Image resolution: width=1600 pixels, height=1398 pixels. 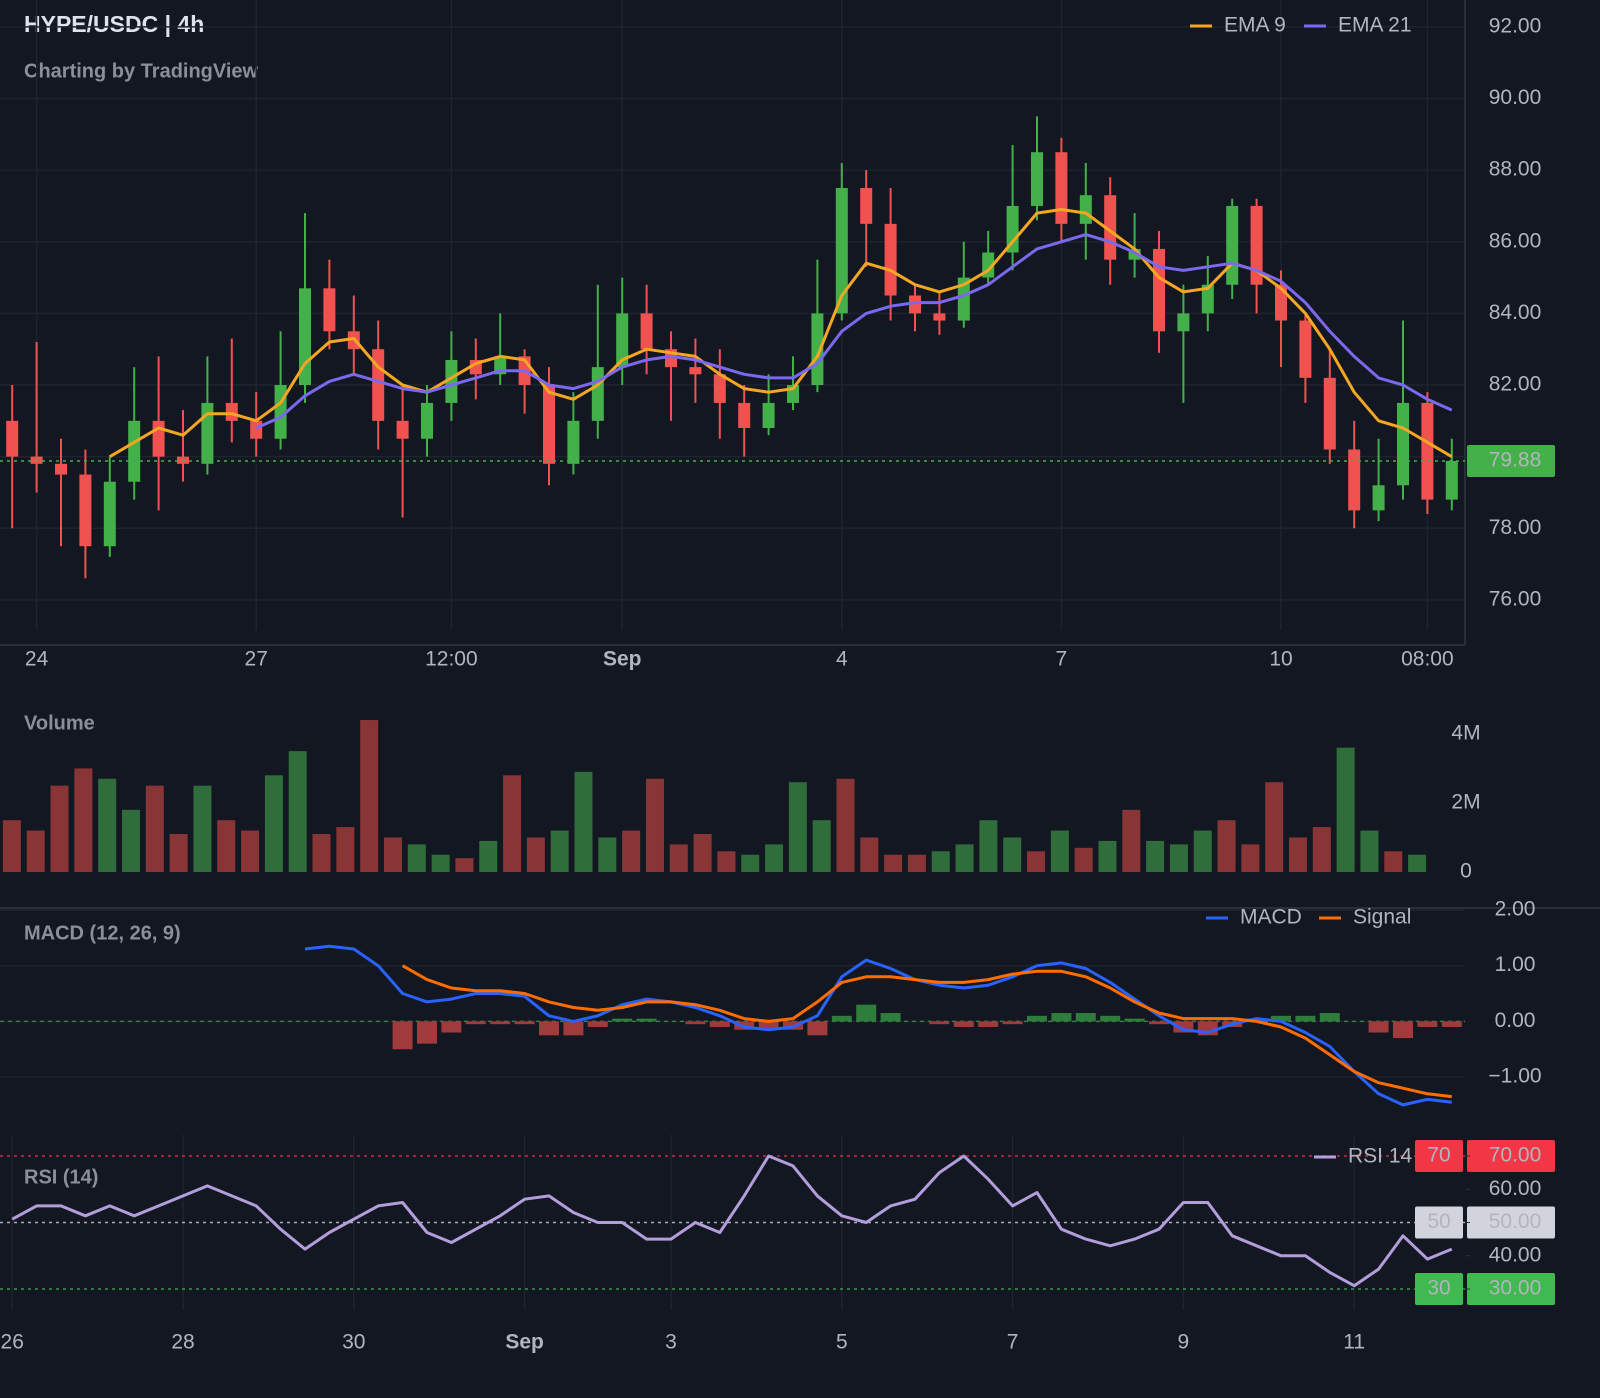 What do you see at coordinates (1515, 169) in the screenshot?
I see `y-tick-label: 88.00` at bounding box center [1515, 169].